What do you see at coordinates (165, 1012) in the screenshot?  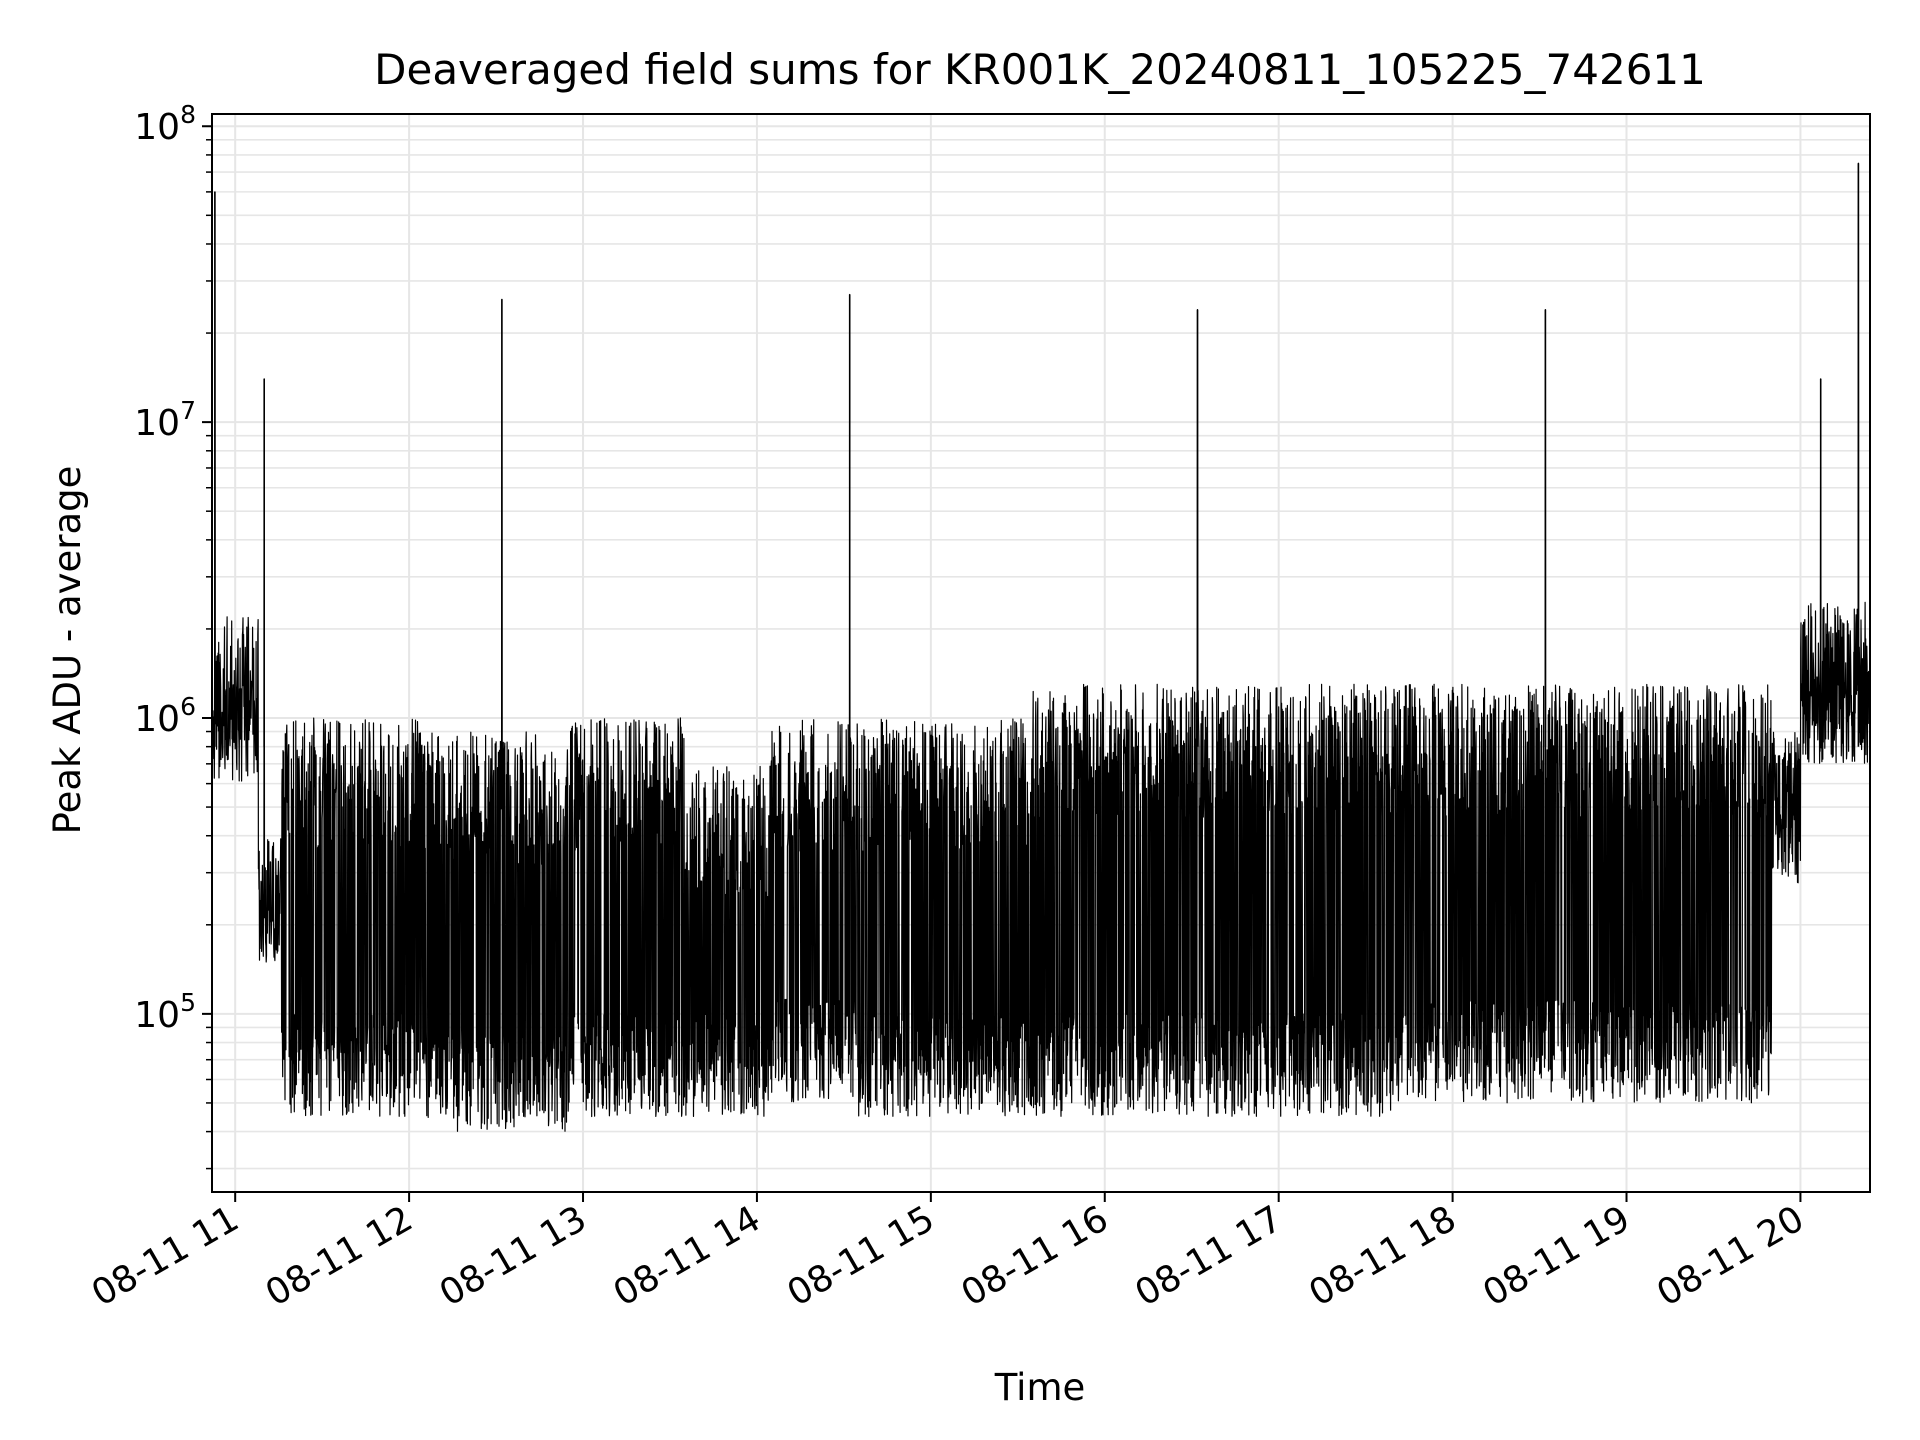 I see `y-tick-label: 10⁵` at bounding box center [165, 1012].